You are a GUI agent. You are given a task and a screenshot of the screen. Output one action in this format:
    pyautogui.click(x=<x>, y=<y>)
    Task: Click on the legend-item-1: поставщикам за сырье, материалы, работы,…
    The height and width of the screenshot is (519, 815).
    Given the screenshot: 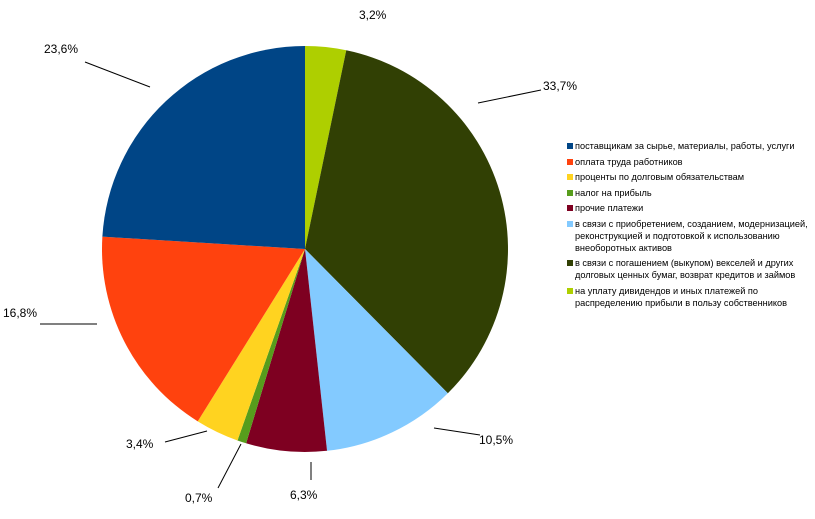 What is the action you would take?
    pyautogui.click(x=691, y=146)
    